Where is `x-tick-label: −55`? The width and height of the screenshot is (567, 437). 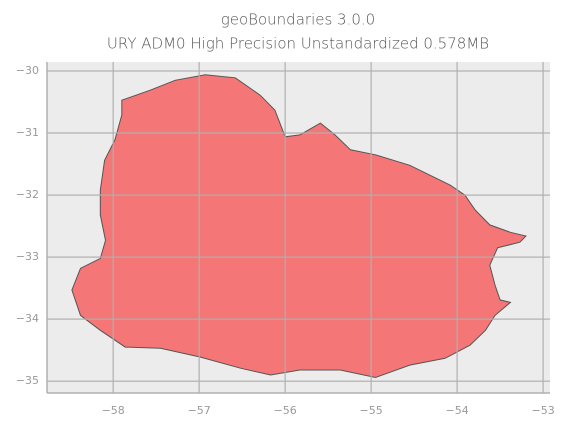 x-tick-label: −55 is located at coordinates (371, 410).